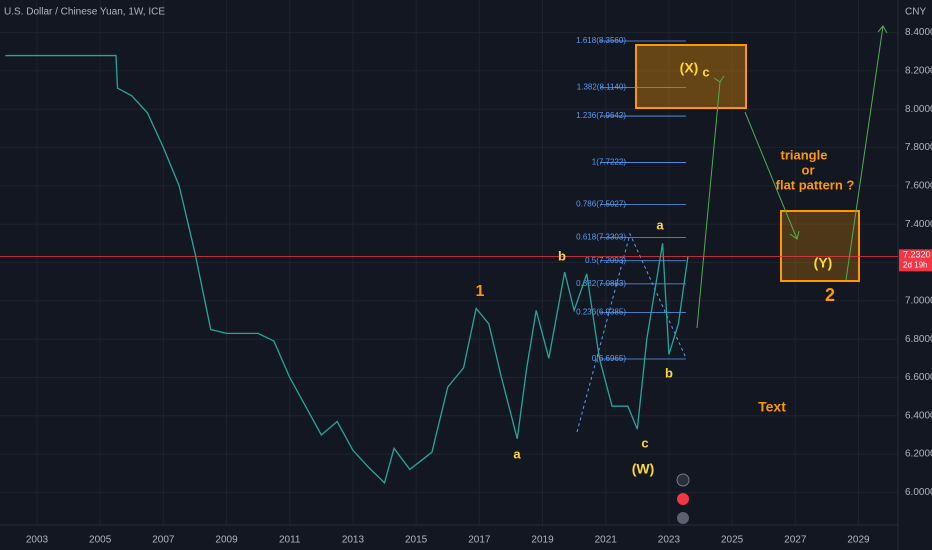 The image size is (932, 550). I want to click on side-icons, so click(683, 498).